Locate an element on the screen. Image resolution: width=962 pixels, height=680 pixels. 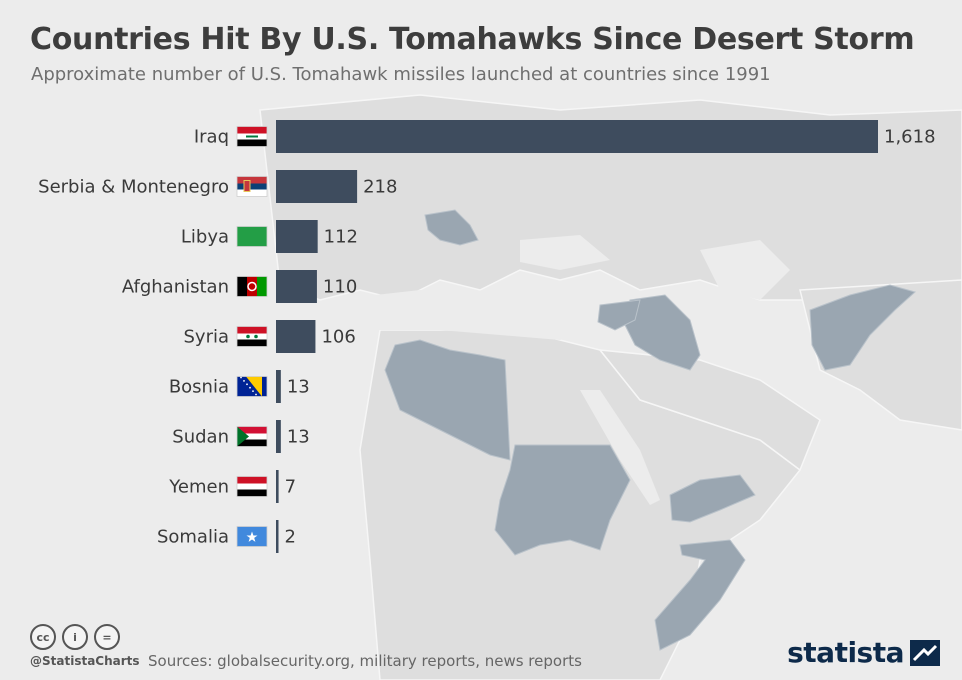
map-afghanistan is located at coordinates (863, 327).